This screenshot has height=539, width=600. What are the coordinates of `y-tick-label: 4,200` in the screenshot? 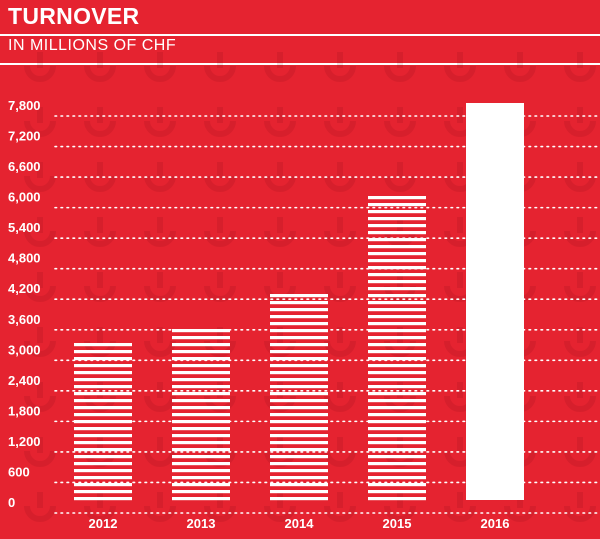 It's located at (24, 288).